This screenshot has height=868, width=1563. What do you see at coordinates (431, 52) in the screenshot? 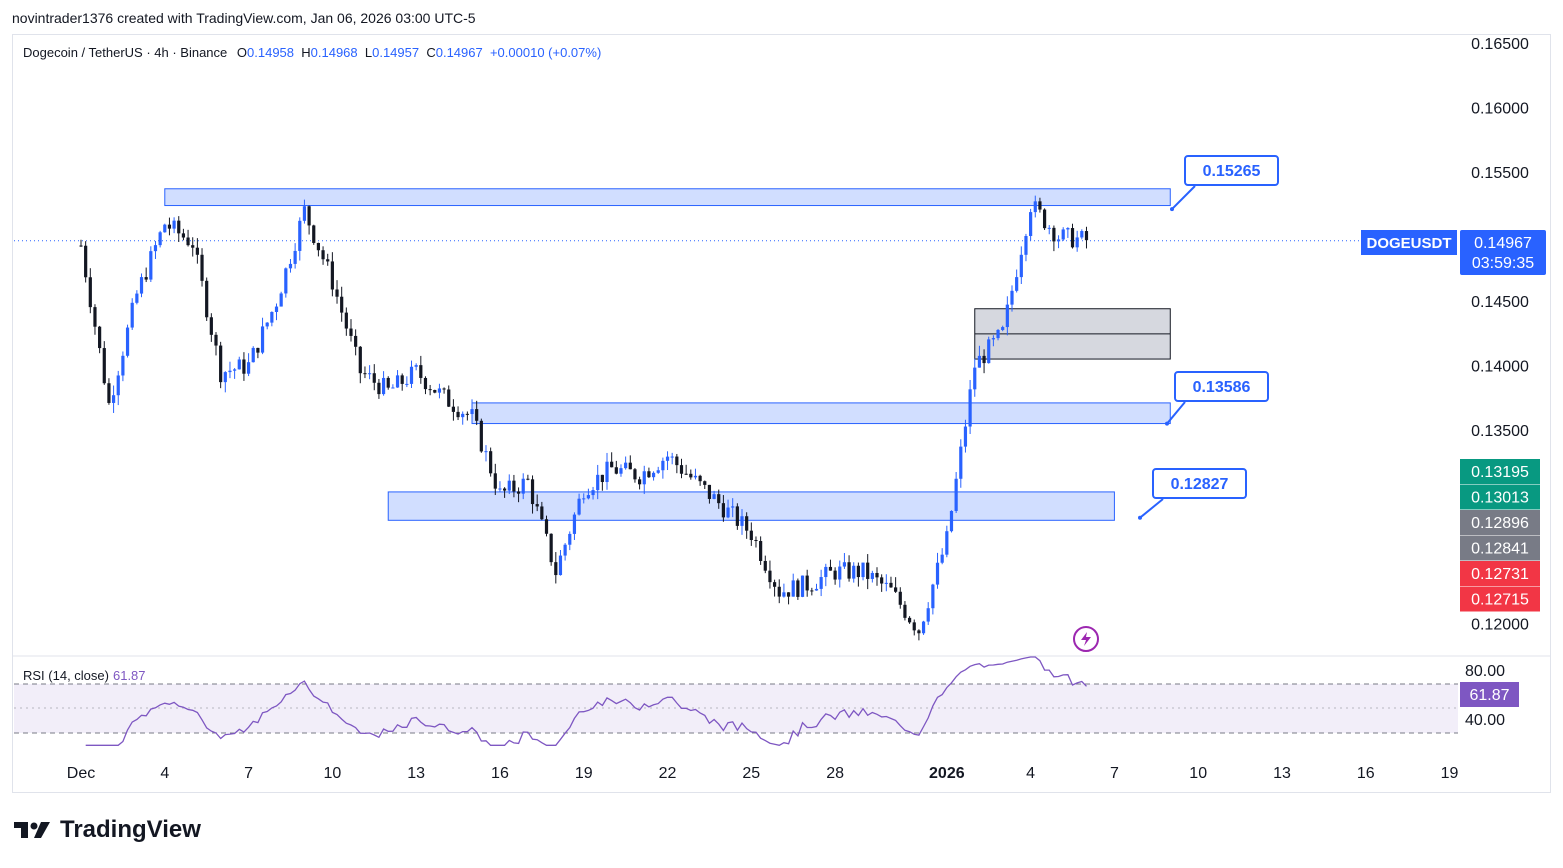
I see `close-label: C` at bounding box center [431, 52].